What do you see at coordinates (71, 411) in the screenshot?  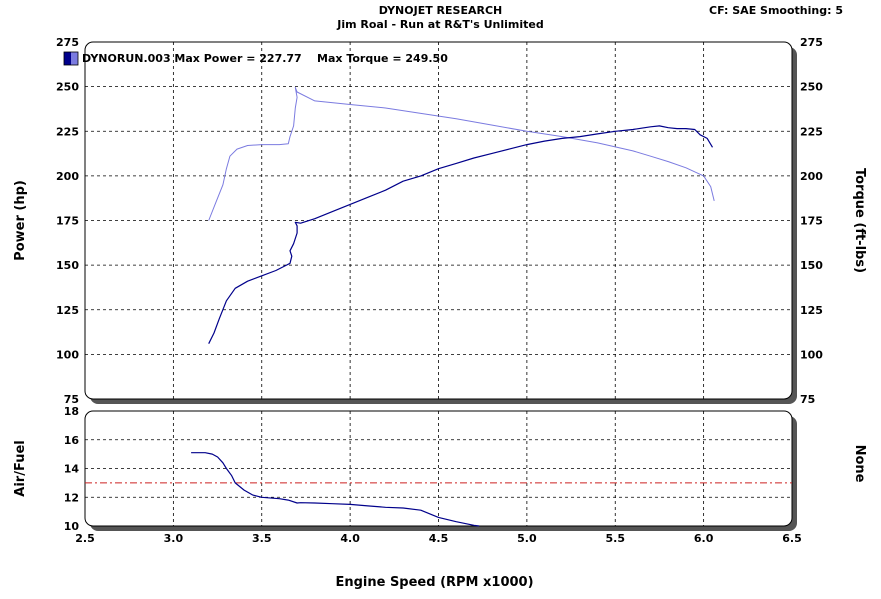 I see `y-tick-label: 18` at bounding box center [71, 411].